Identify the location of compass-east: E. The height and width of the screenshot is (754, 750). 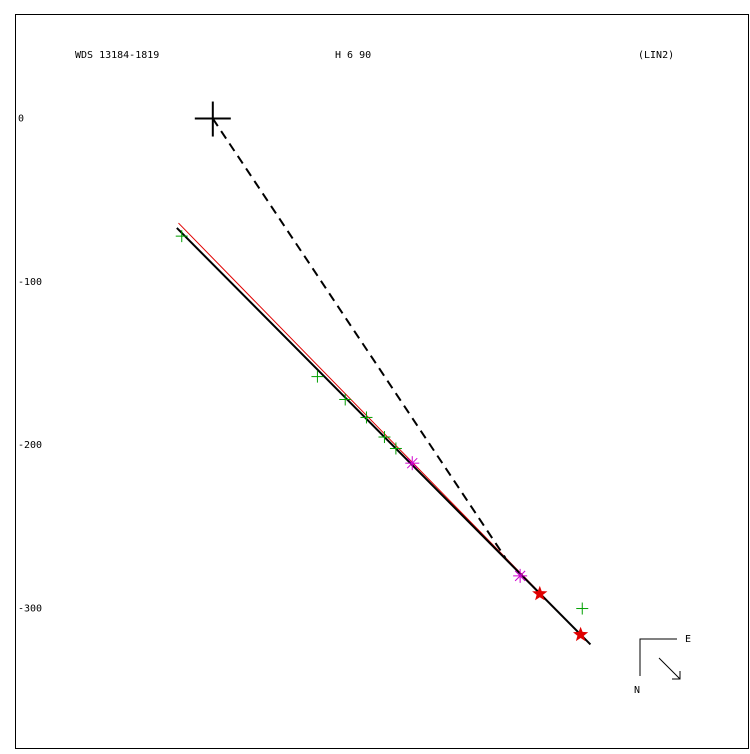
(688, 639).